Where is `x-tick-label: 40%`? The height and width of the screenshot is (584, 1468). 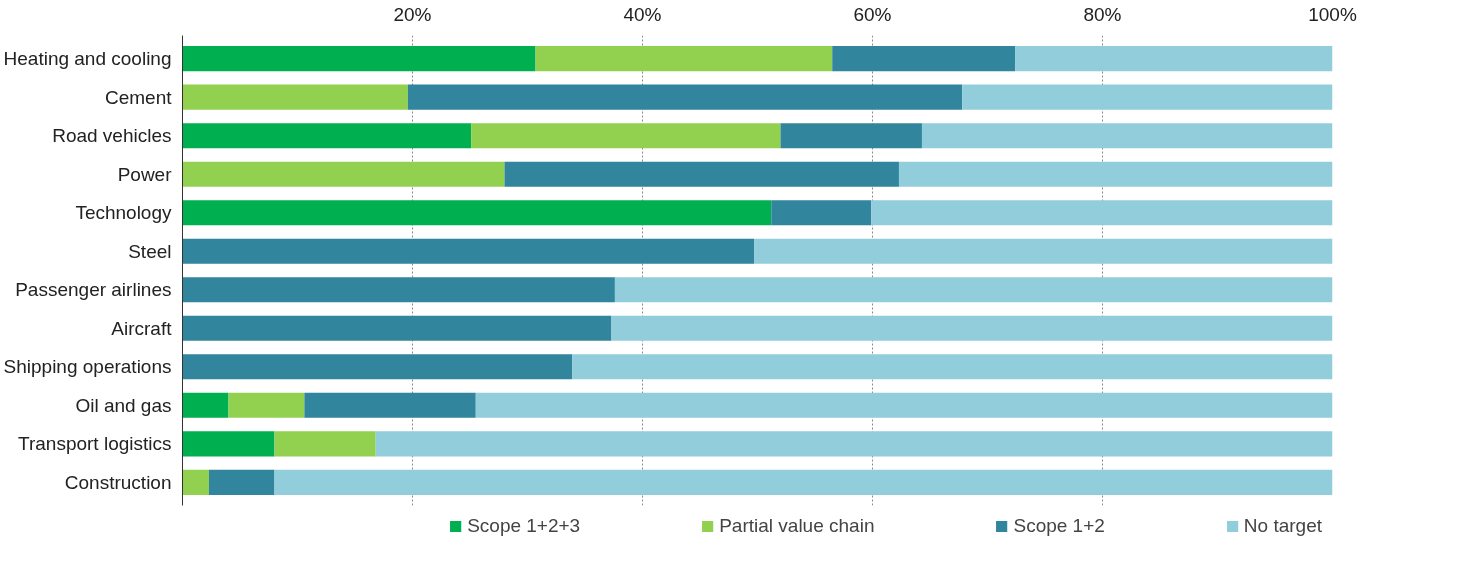 x-tick-label: 40% is located at coordinates (642, 14).